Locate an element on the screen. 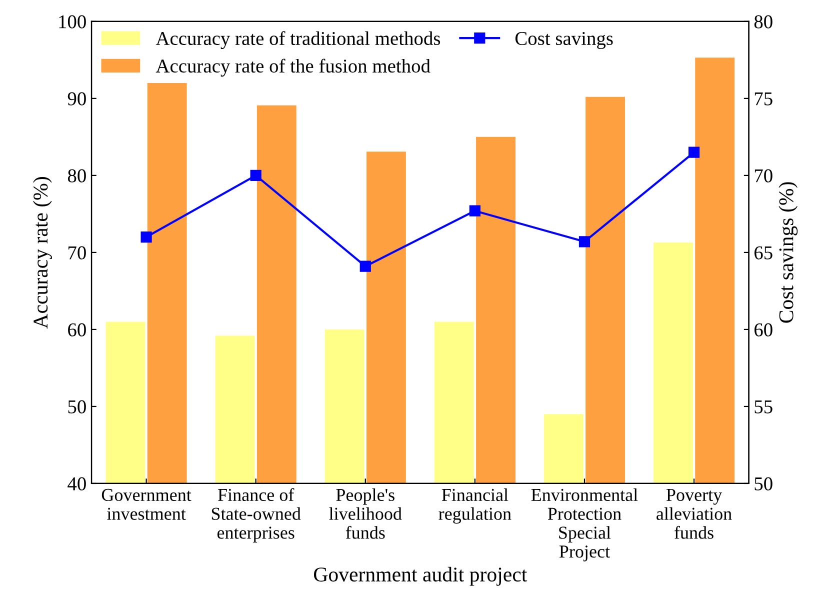 The image size is (832, 612). x-tick-label: Poverty alleviation funds is located at coordinates (694, 513).